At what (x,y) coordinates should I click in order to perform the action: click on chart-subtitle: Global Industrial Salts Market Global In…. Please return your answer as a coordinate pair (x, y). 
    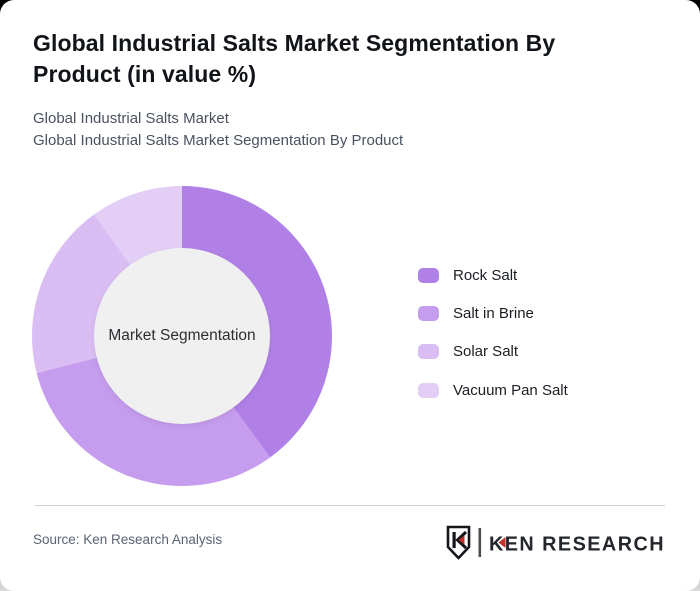
    Looking at the image, I should click on (218, 130).